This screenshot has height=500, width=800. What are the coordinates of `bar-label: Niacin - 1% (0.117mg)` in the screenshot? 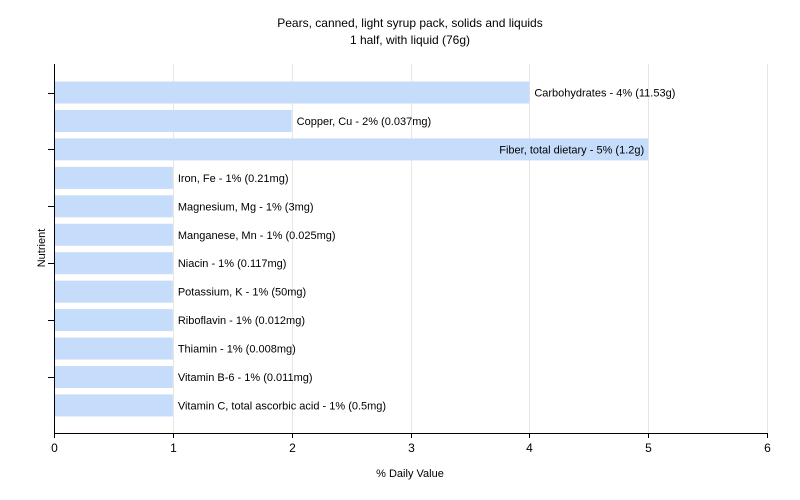 It's located at (232, 264).